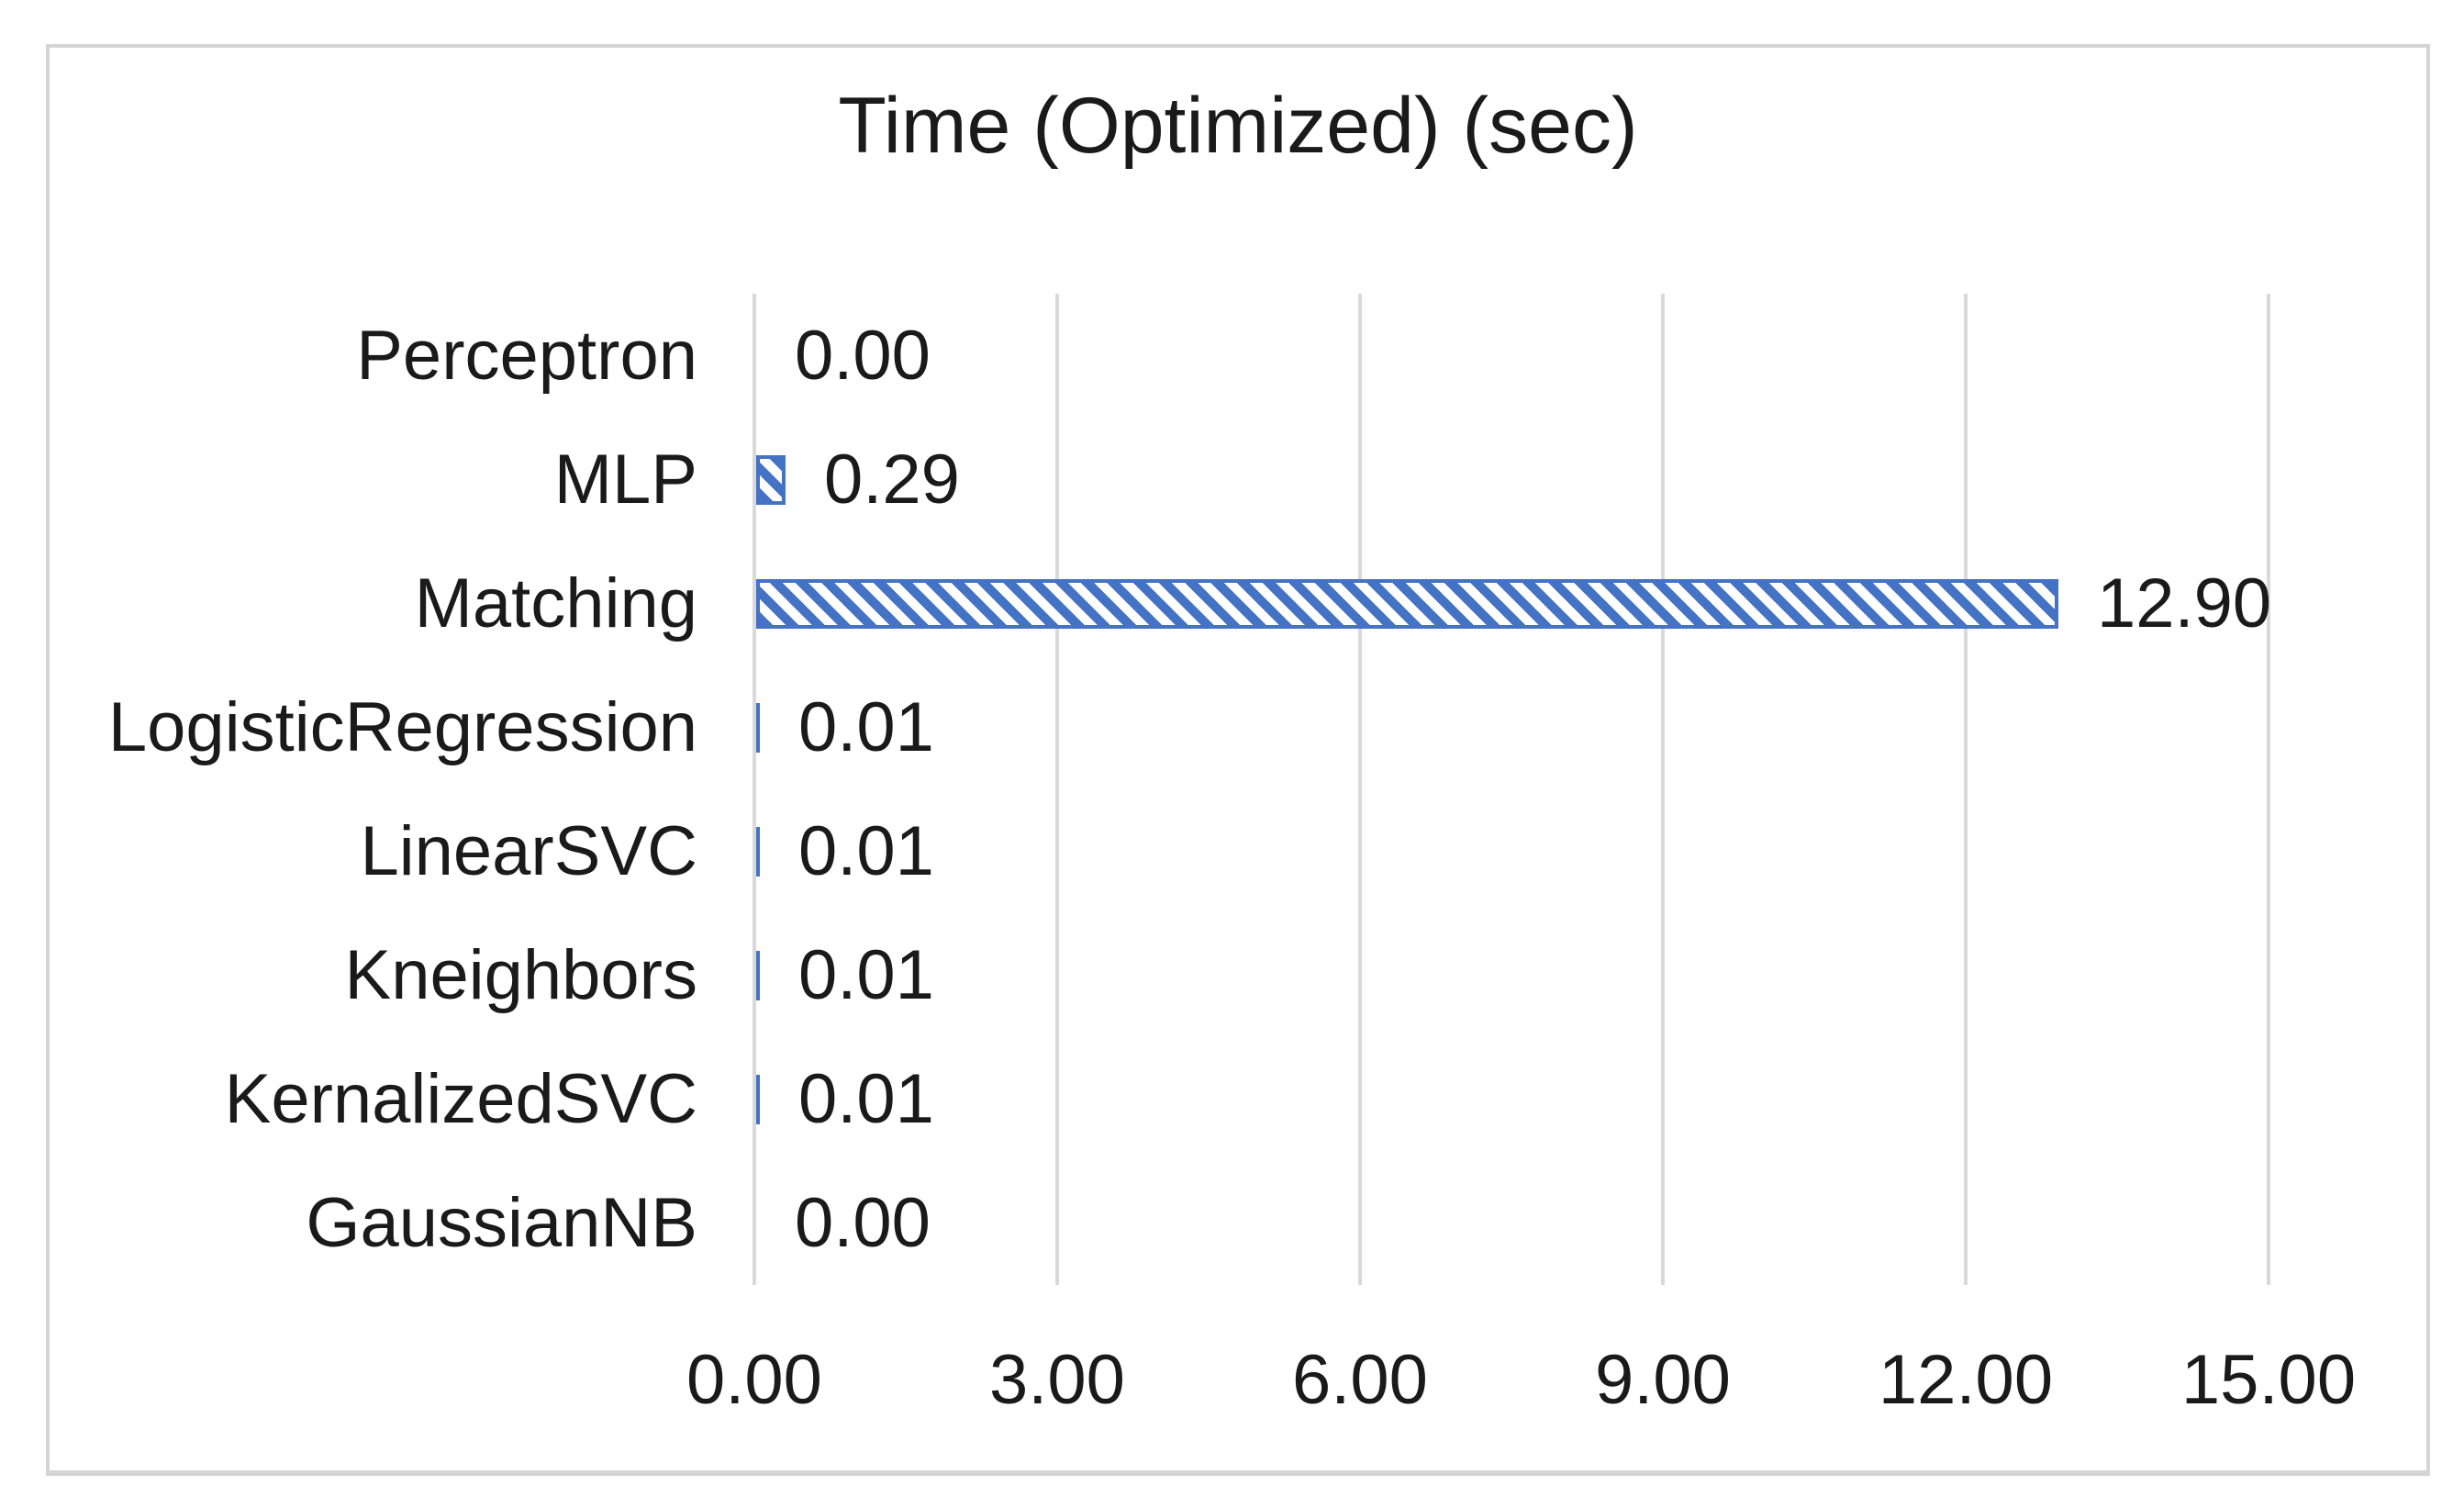 This screenshot has height=1508, width=2464. I want to click on data-label: 0.29, so click(892, 480).